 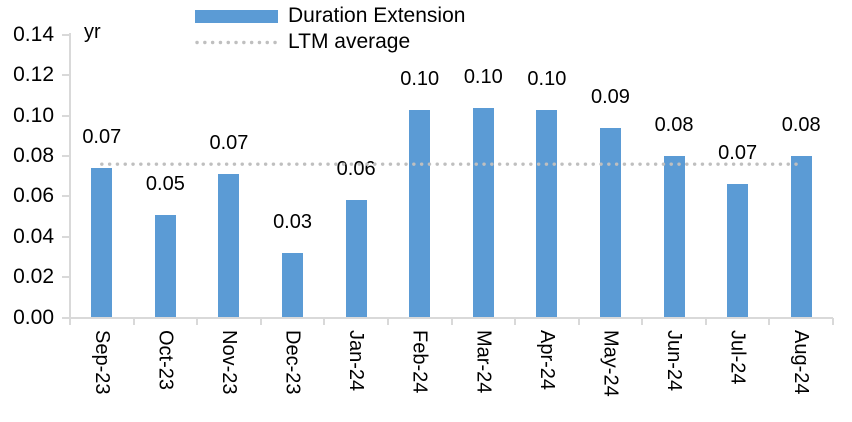 What do you see at coordinates (239, 42) in the screenshot?
I see `legend-dotted-line-swatch` at bounding box center [239, 42].